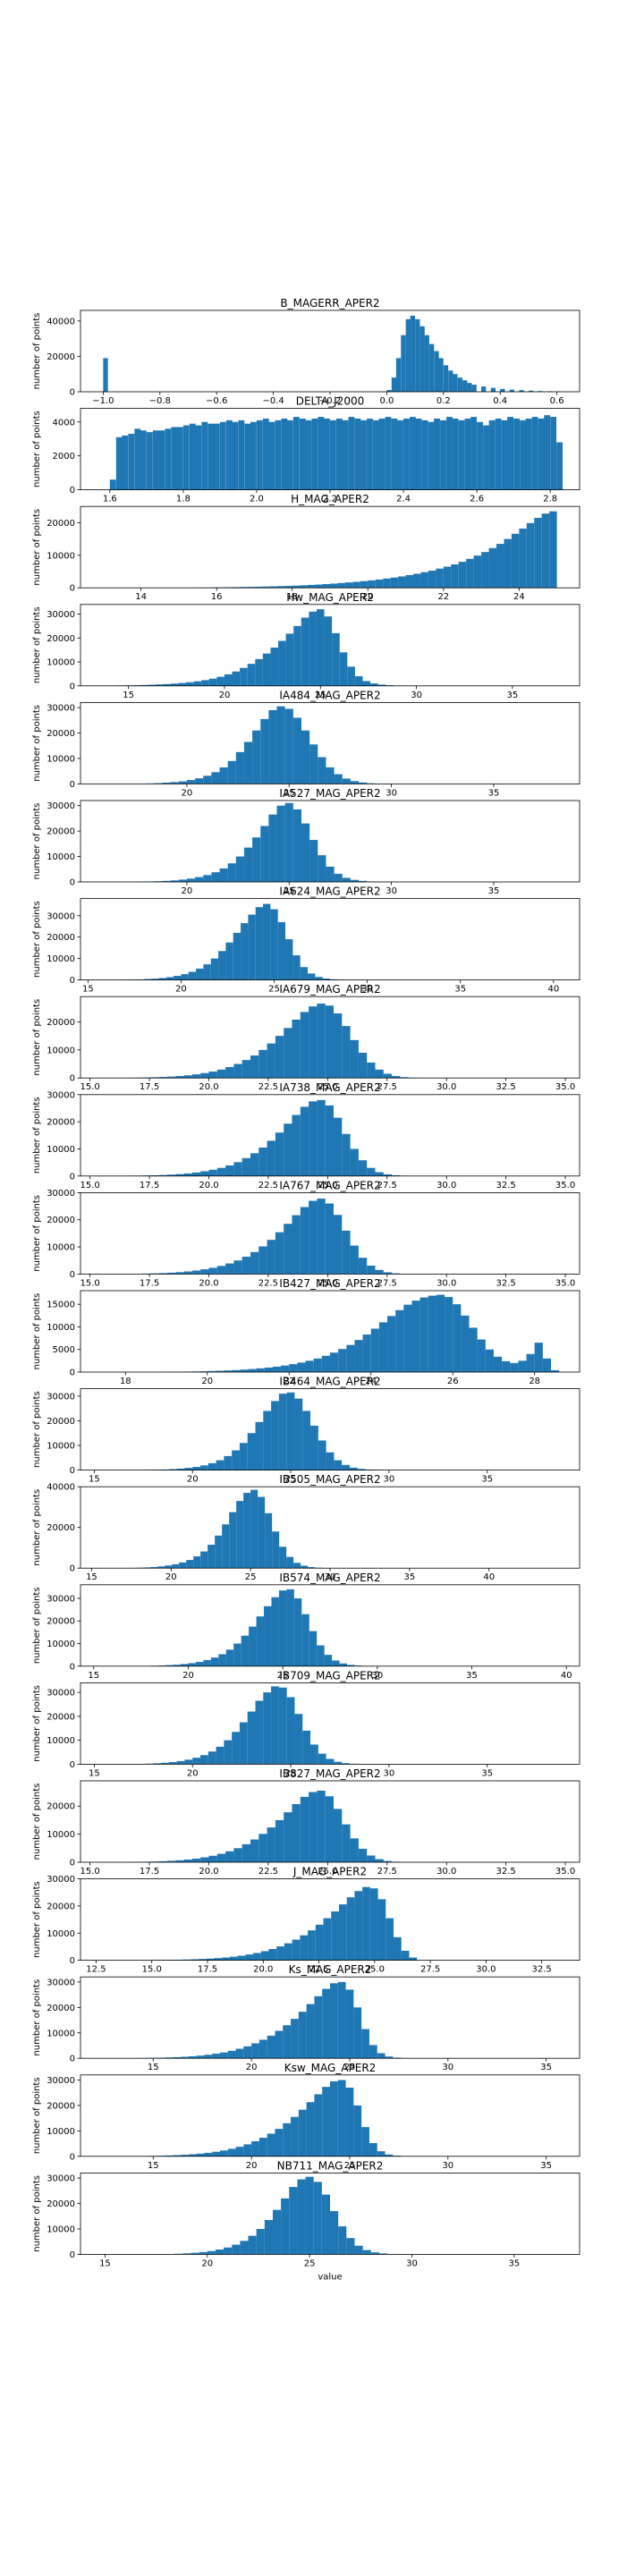 This screenshot has height=2576, width=644. What do you see at coordinates (387, 1283) in the screenshot?
I see `x-tick-label: 27.5` at bounding box center [387, 1283].